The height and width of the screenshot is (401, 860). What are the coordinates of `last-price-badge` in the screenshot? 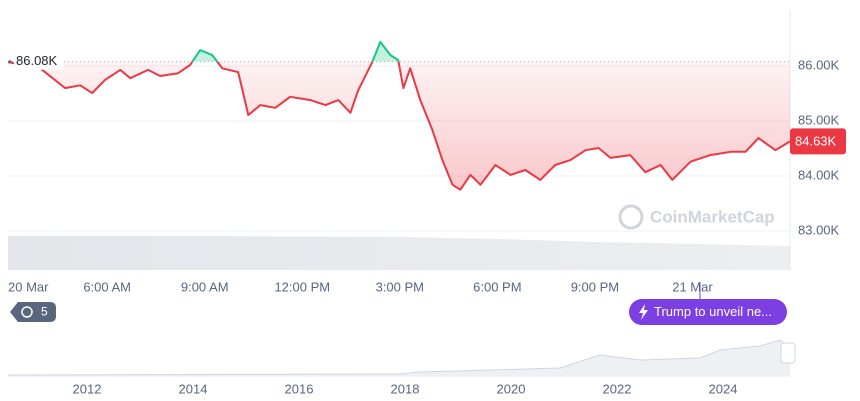 It's located at (818, 141).